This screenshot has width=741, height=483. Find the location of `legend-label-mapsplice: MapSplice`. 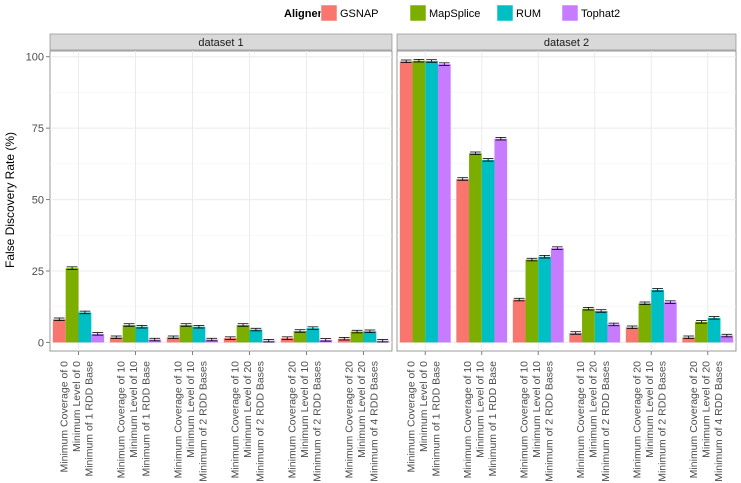

legend-label-mapsplice: MapSplice is located at coordinates (454, 14).